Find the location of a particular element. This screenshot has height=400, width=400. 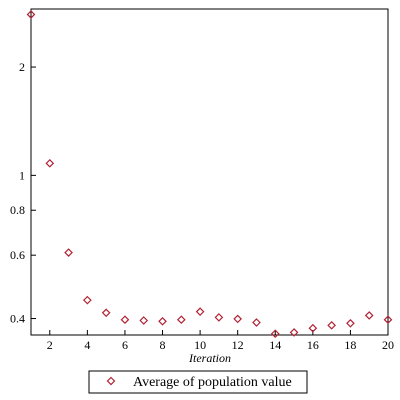

x-axis-title: Iteration is located at coordinates (209, 358).